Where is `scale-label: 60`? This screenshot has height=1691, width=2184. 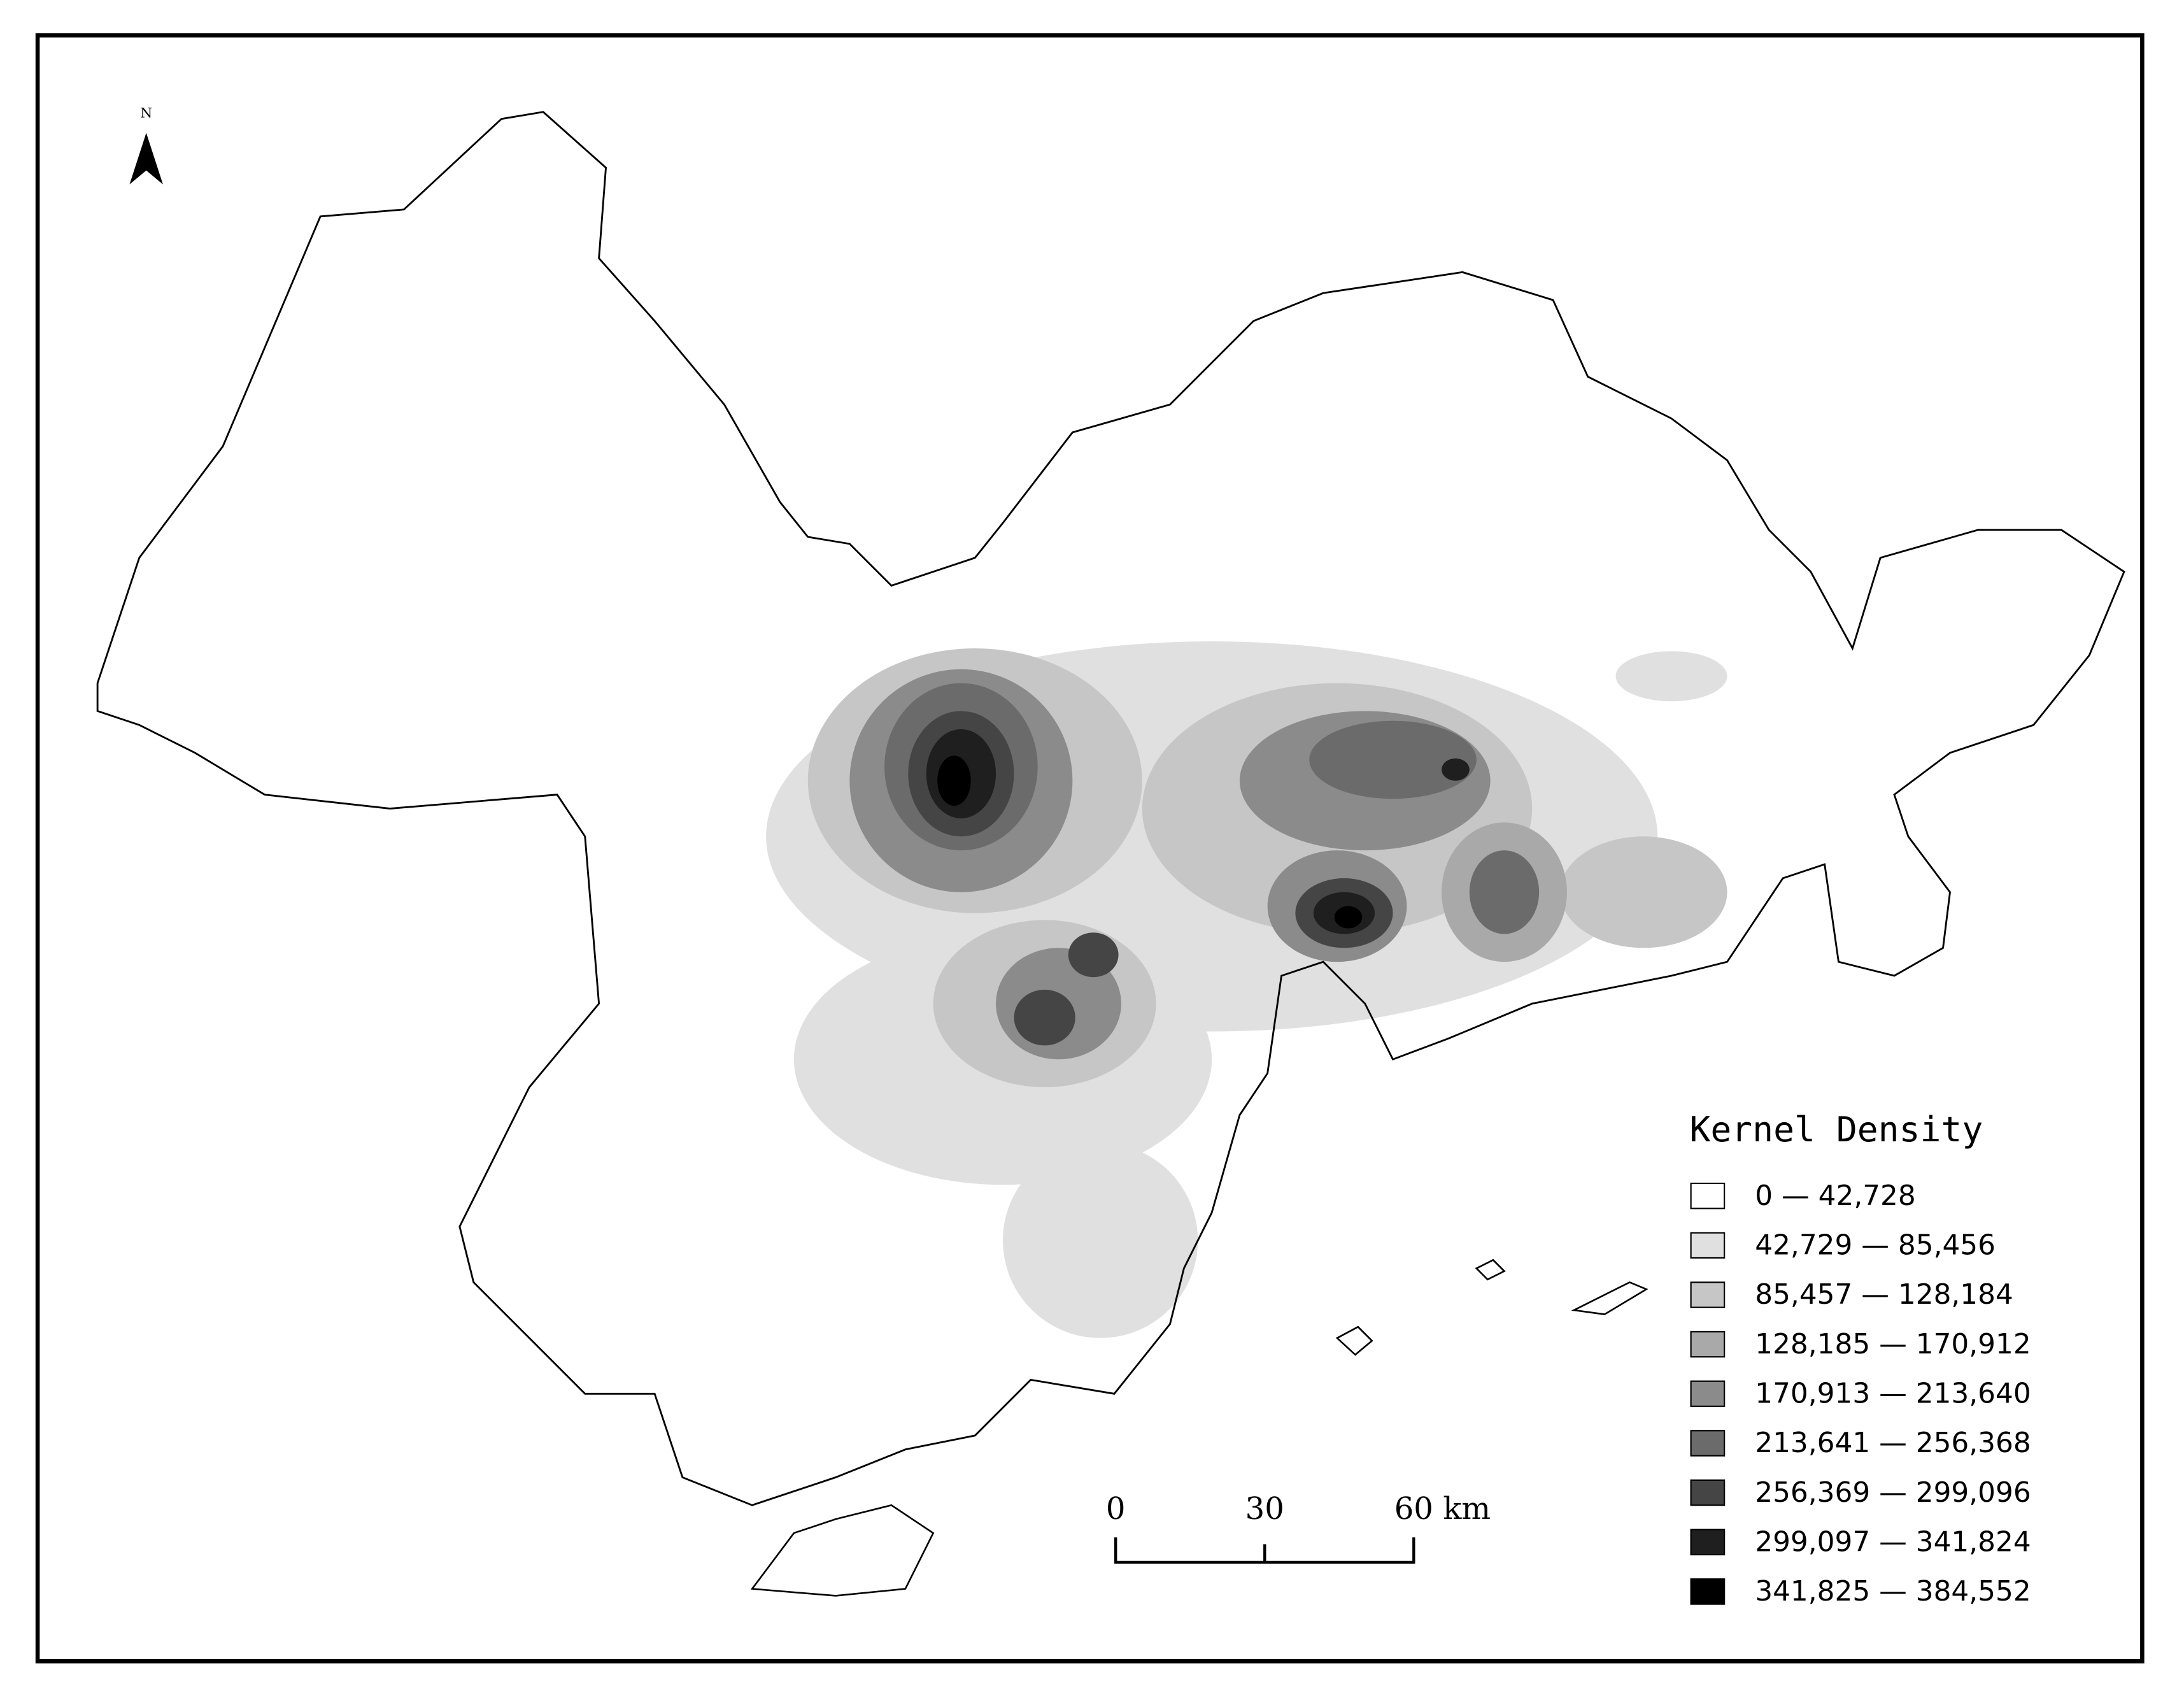 scale-label: 60 is located at coordinates (1413, 1509).